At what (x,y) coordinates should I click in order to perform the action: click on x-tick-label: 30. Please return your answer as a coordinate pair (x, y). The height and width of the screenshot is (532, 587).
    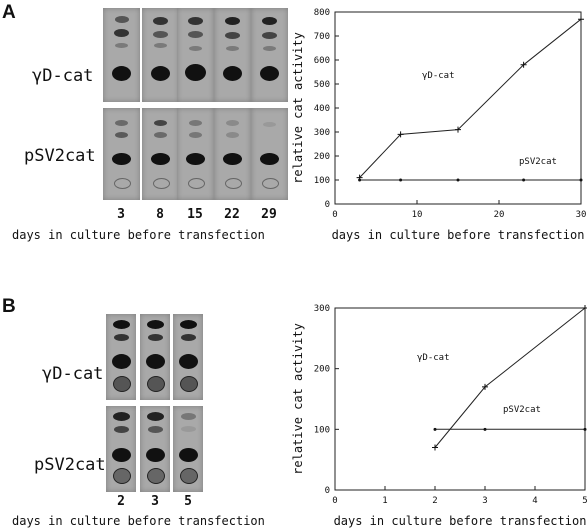
    Looking at the image, I should click on (581, 215).